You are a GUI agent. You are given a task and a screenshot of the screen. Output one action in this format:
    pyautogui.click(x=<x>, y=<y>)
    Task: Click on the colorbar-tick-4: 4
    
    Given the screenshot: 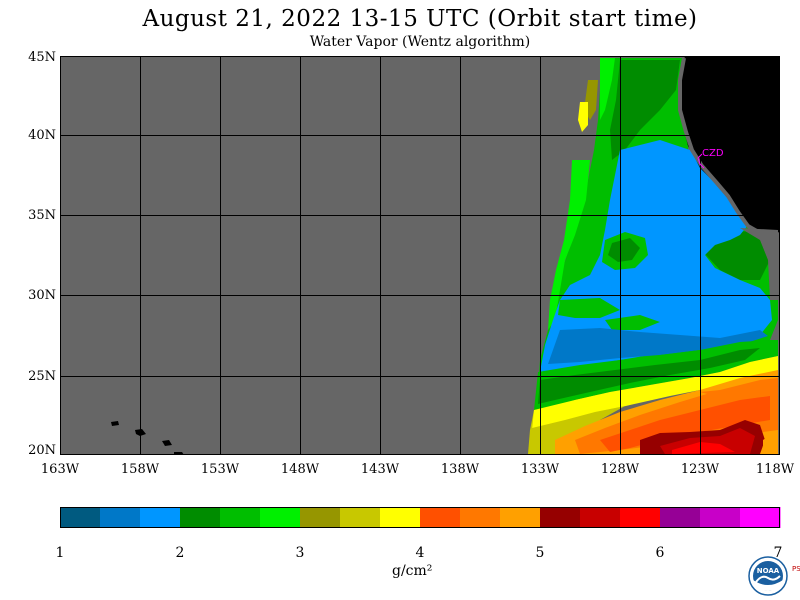 What is the action you would take?
    pyautogui.click(x=420, y=553)
    